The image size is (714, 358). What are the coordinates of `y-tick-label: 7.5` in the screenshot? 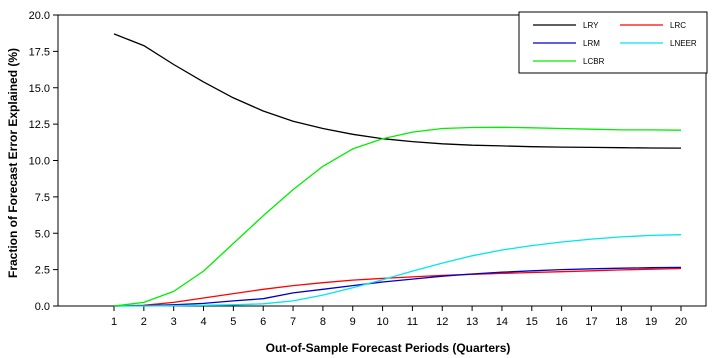 It's located at (42, 198).